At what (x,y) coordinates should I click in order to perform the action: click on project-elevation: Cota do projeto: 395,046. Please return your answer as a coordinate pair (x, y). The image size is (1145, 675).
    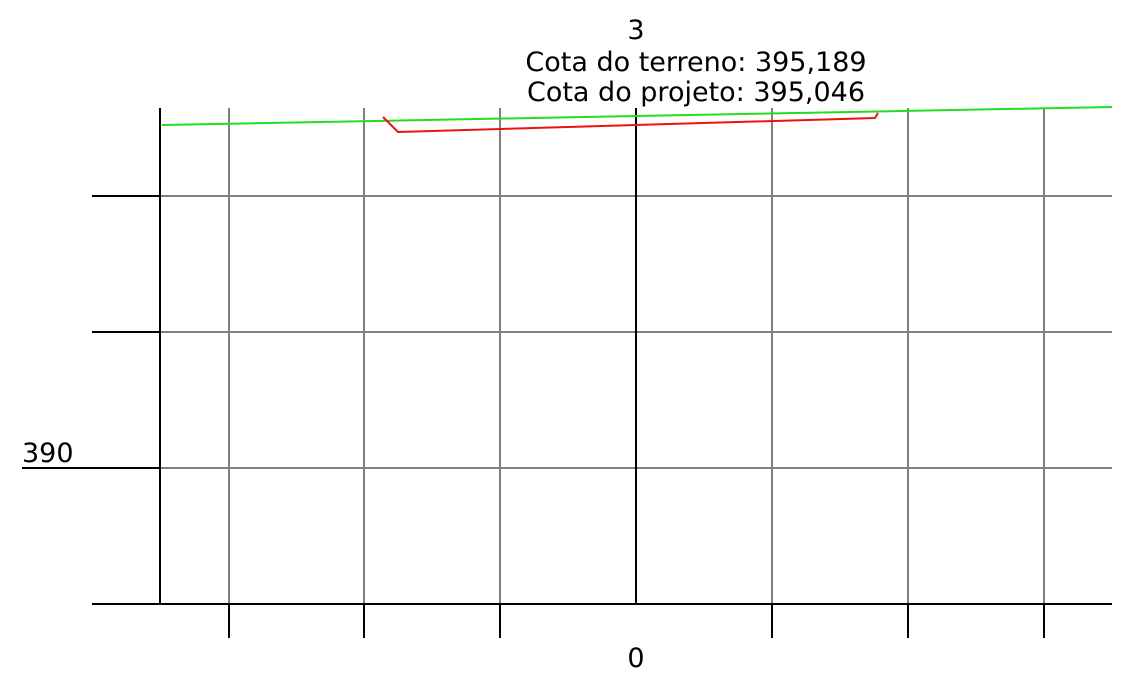
    Looking at the image, I should click on (696, 92).